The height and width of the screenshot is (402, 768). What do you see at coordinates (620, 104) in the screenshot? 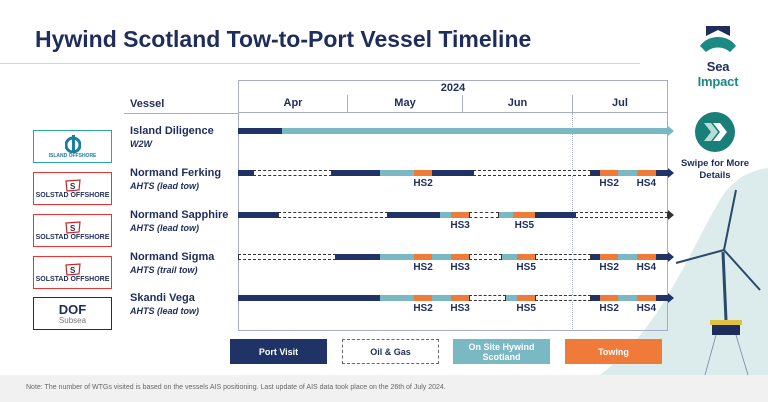
I see `month-header-jul: Jul` at bounding box center [620, 104].